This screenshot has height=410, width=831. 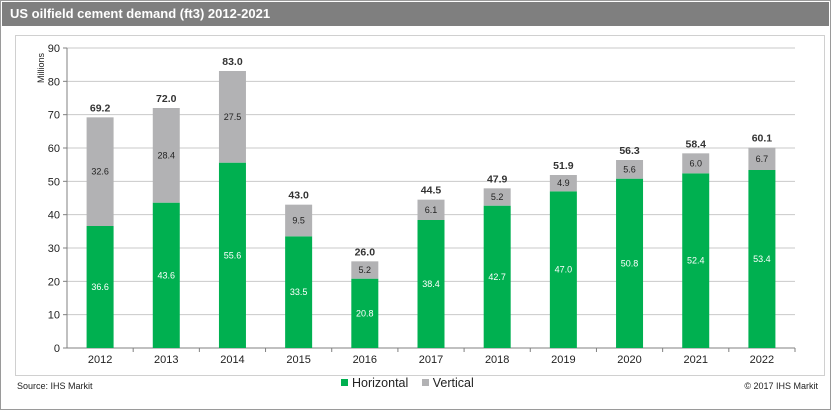 I want to click on y-tick-label: 70, so click(x=54, y=116).